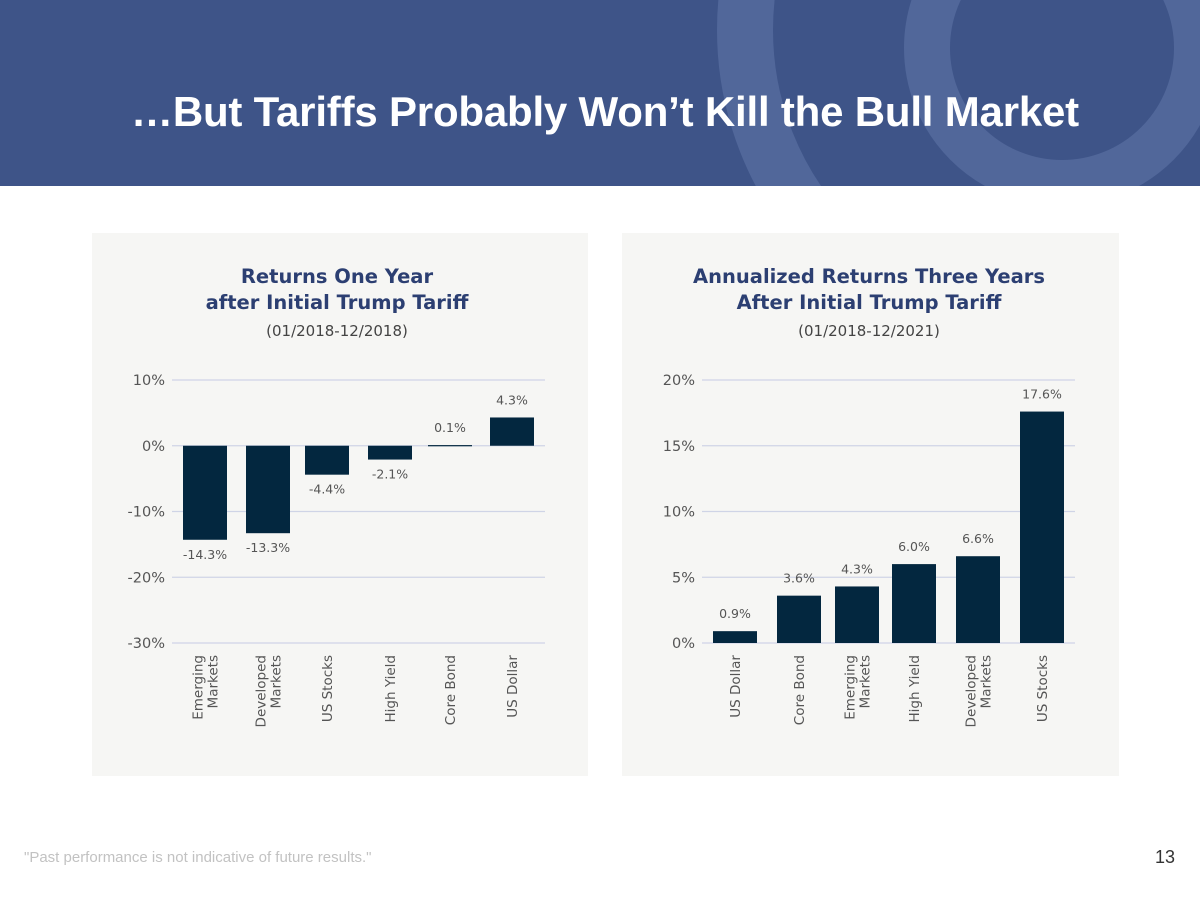 The height and width of the screenshot is (900, 1200). Describe the element at coordinates (799, 578) in the screenshot. I see `value-label: 3.6%` at that location.